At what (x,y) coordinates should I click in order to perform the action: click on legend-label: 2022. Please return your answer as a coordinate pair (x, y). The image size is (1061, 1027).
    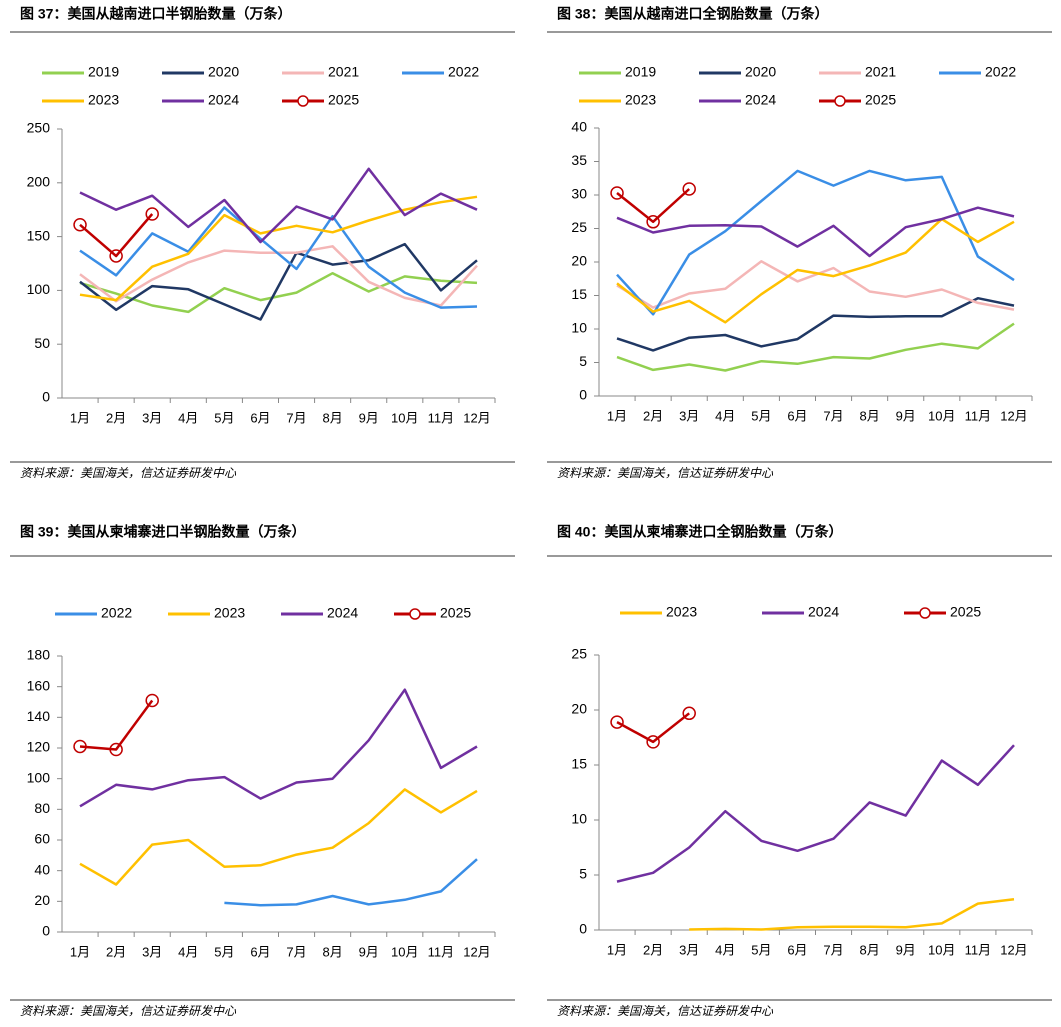
    Looking at the image, I should click on (116, 613).